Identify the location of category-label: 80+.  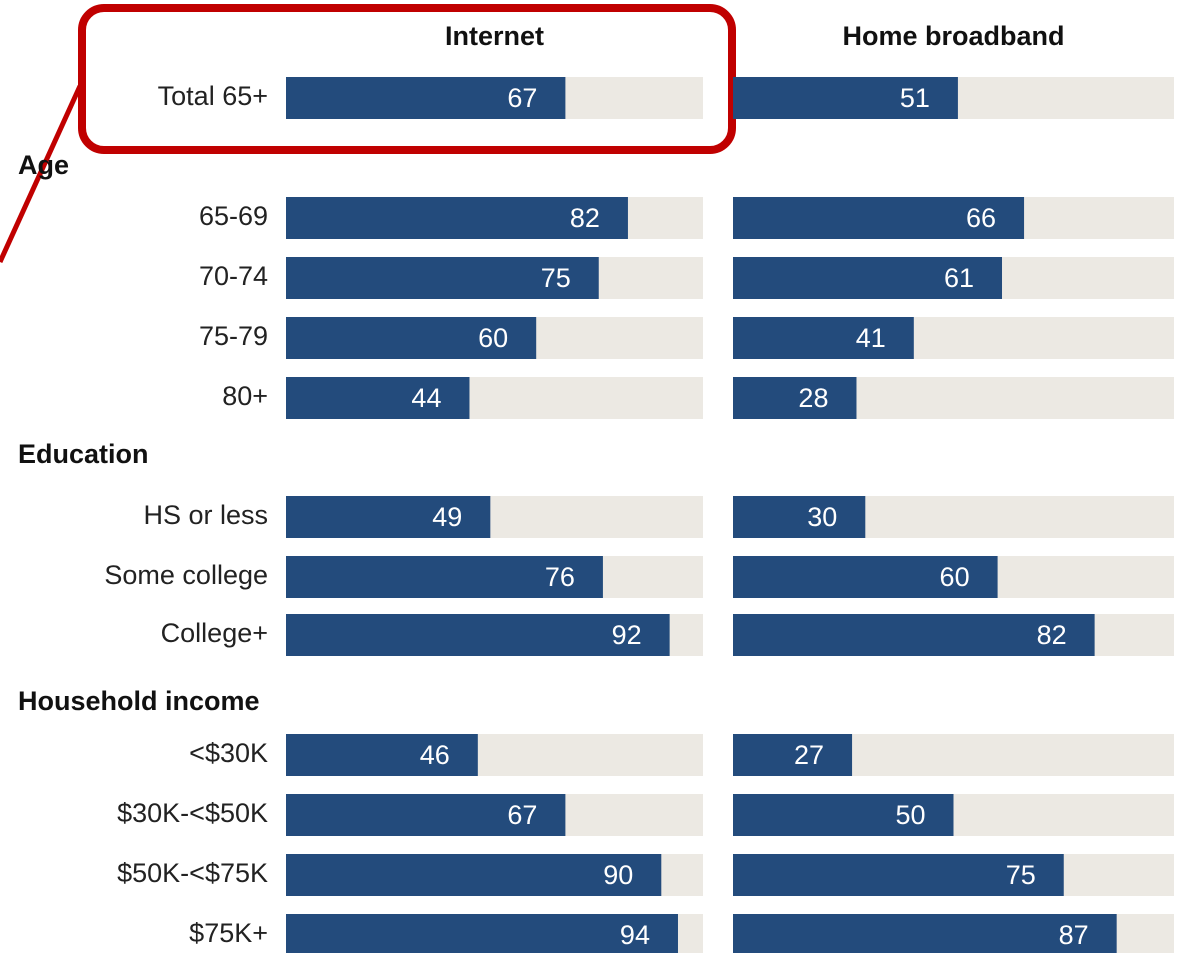
(245, 396).